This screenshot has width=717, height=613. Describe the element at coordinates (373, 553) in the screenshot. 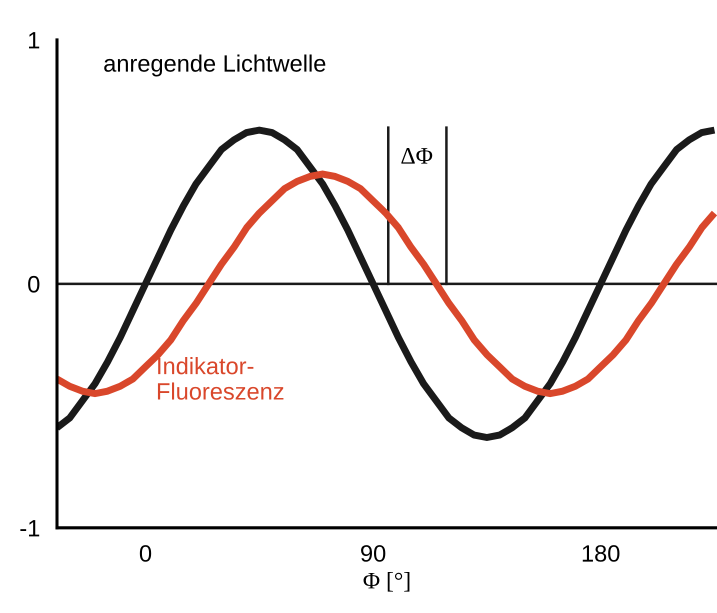

I see `x-tick-label: 90` at that location.